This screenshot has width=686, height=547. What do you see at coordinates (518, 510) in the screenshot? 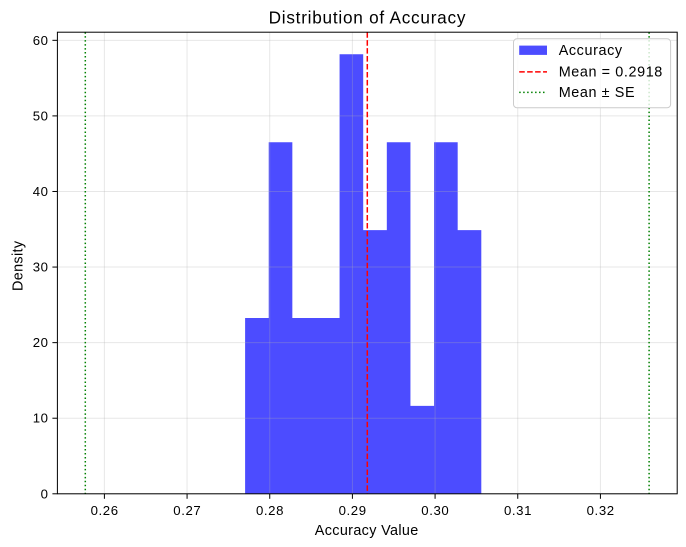
I see `svg-text: 0.31` at bounding box center [518, 510].